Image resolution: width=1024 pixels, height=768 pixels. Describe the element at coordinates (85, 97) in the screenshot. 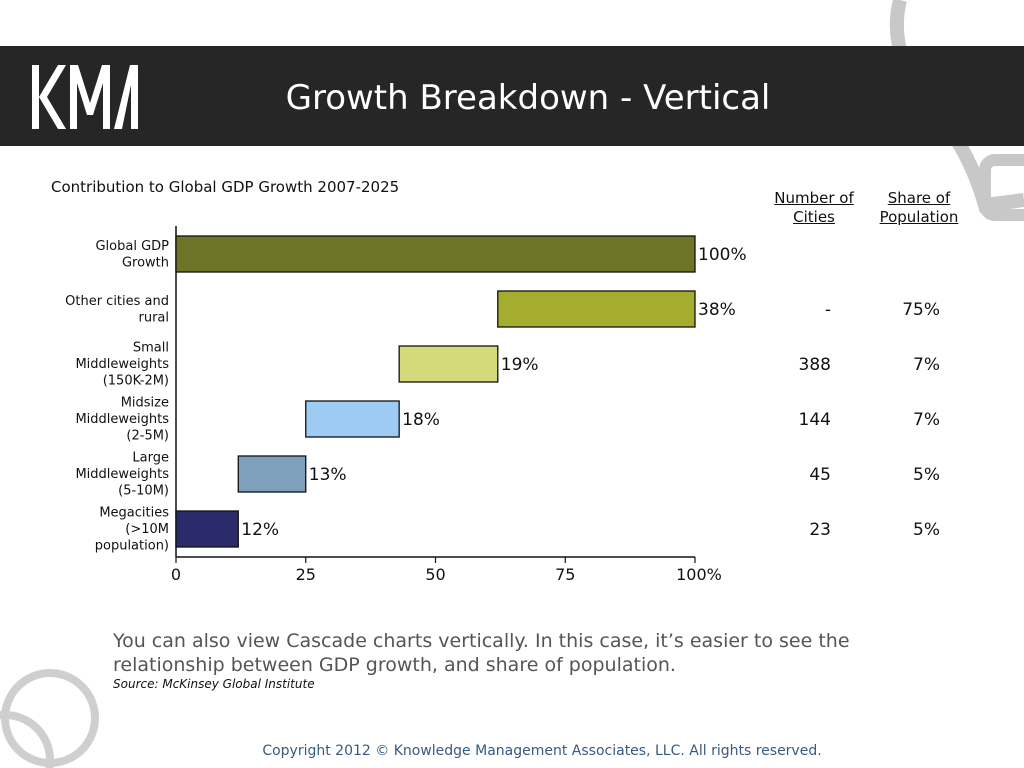

I see `kma-logo` at that location.